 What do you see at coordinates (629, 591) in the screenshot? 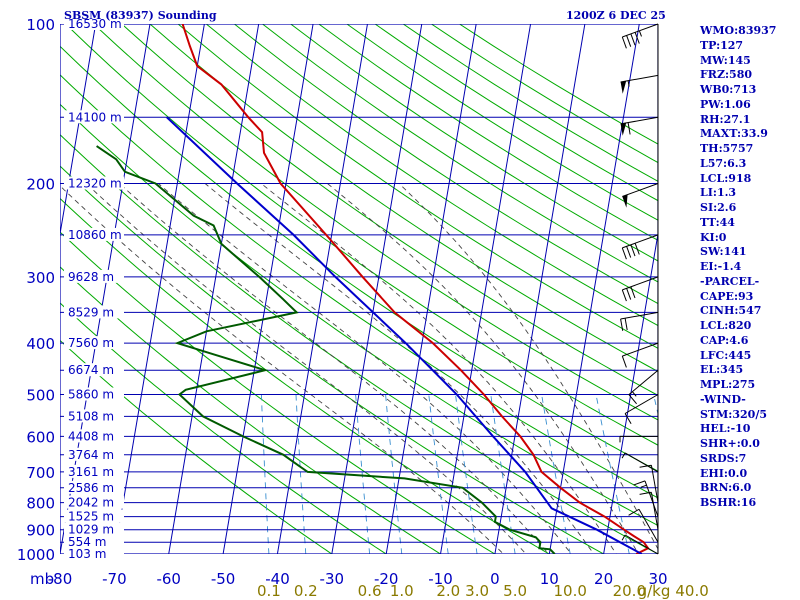
I see `mixing-ratio-label: 20.0` at bounding box center [629, 591].